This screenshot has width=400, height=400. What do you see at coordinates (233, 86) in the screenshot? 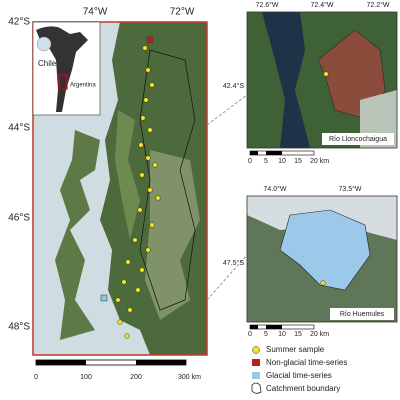
I see `lat-label: 42.4°S` at bounding box center [233, 86].